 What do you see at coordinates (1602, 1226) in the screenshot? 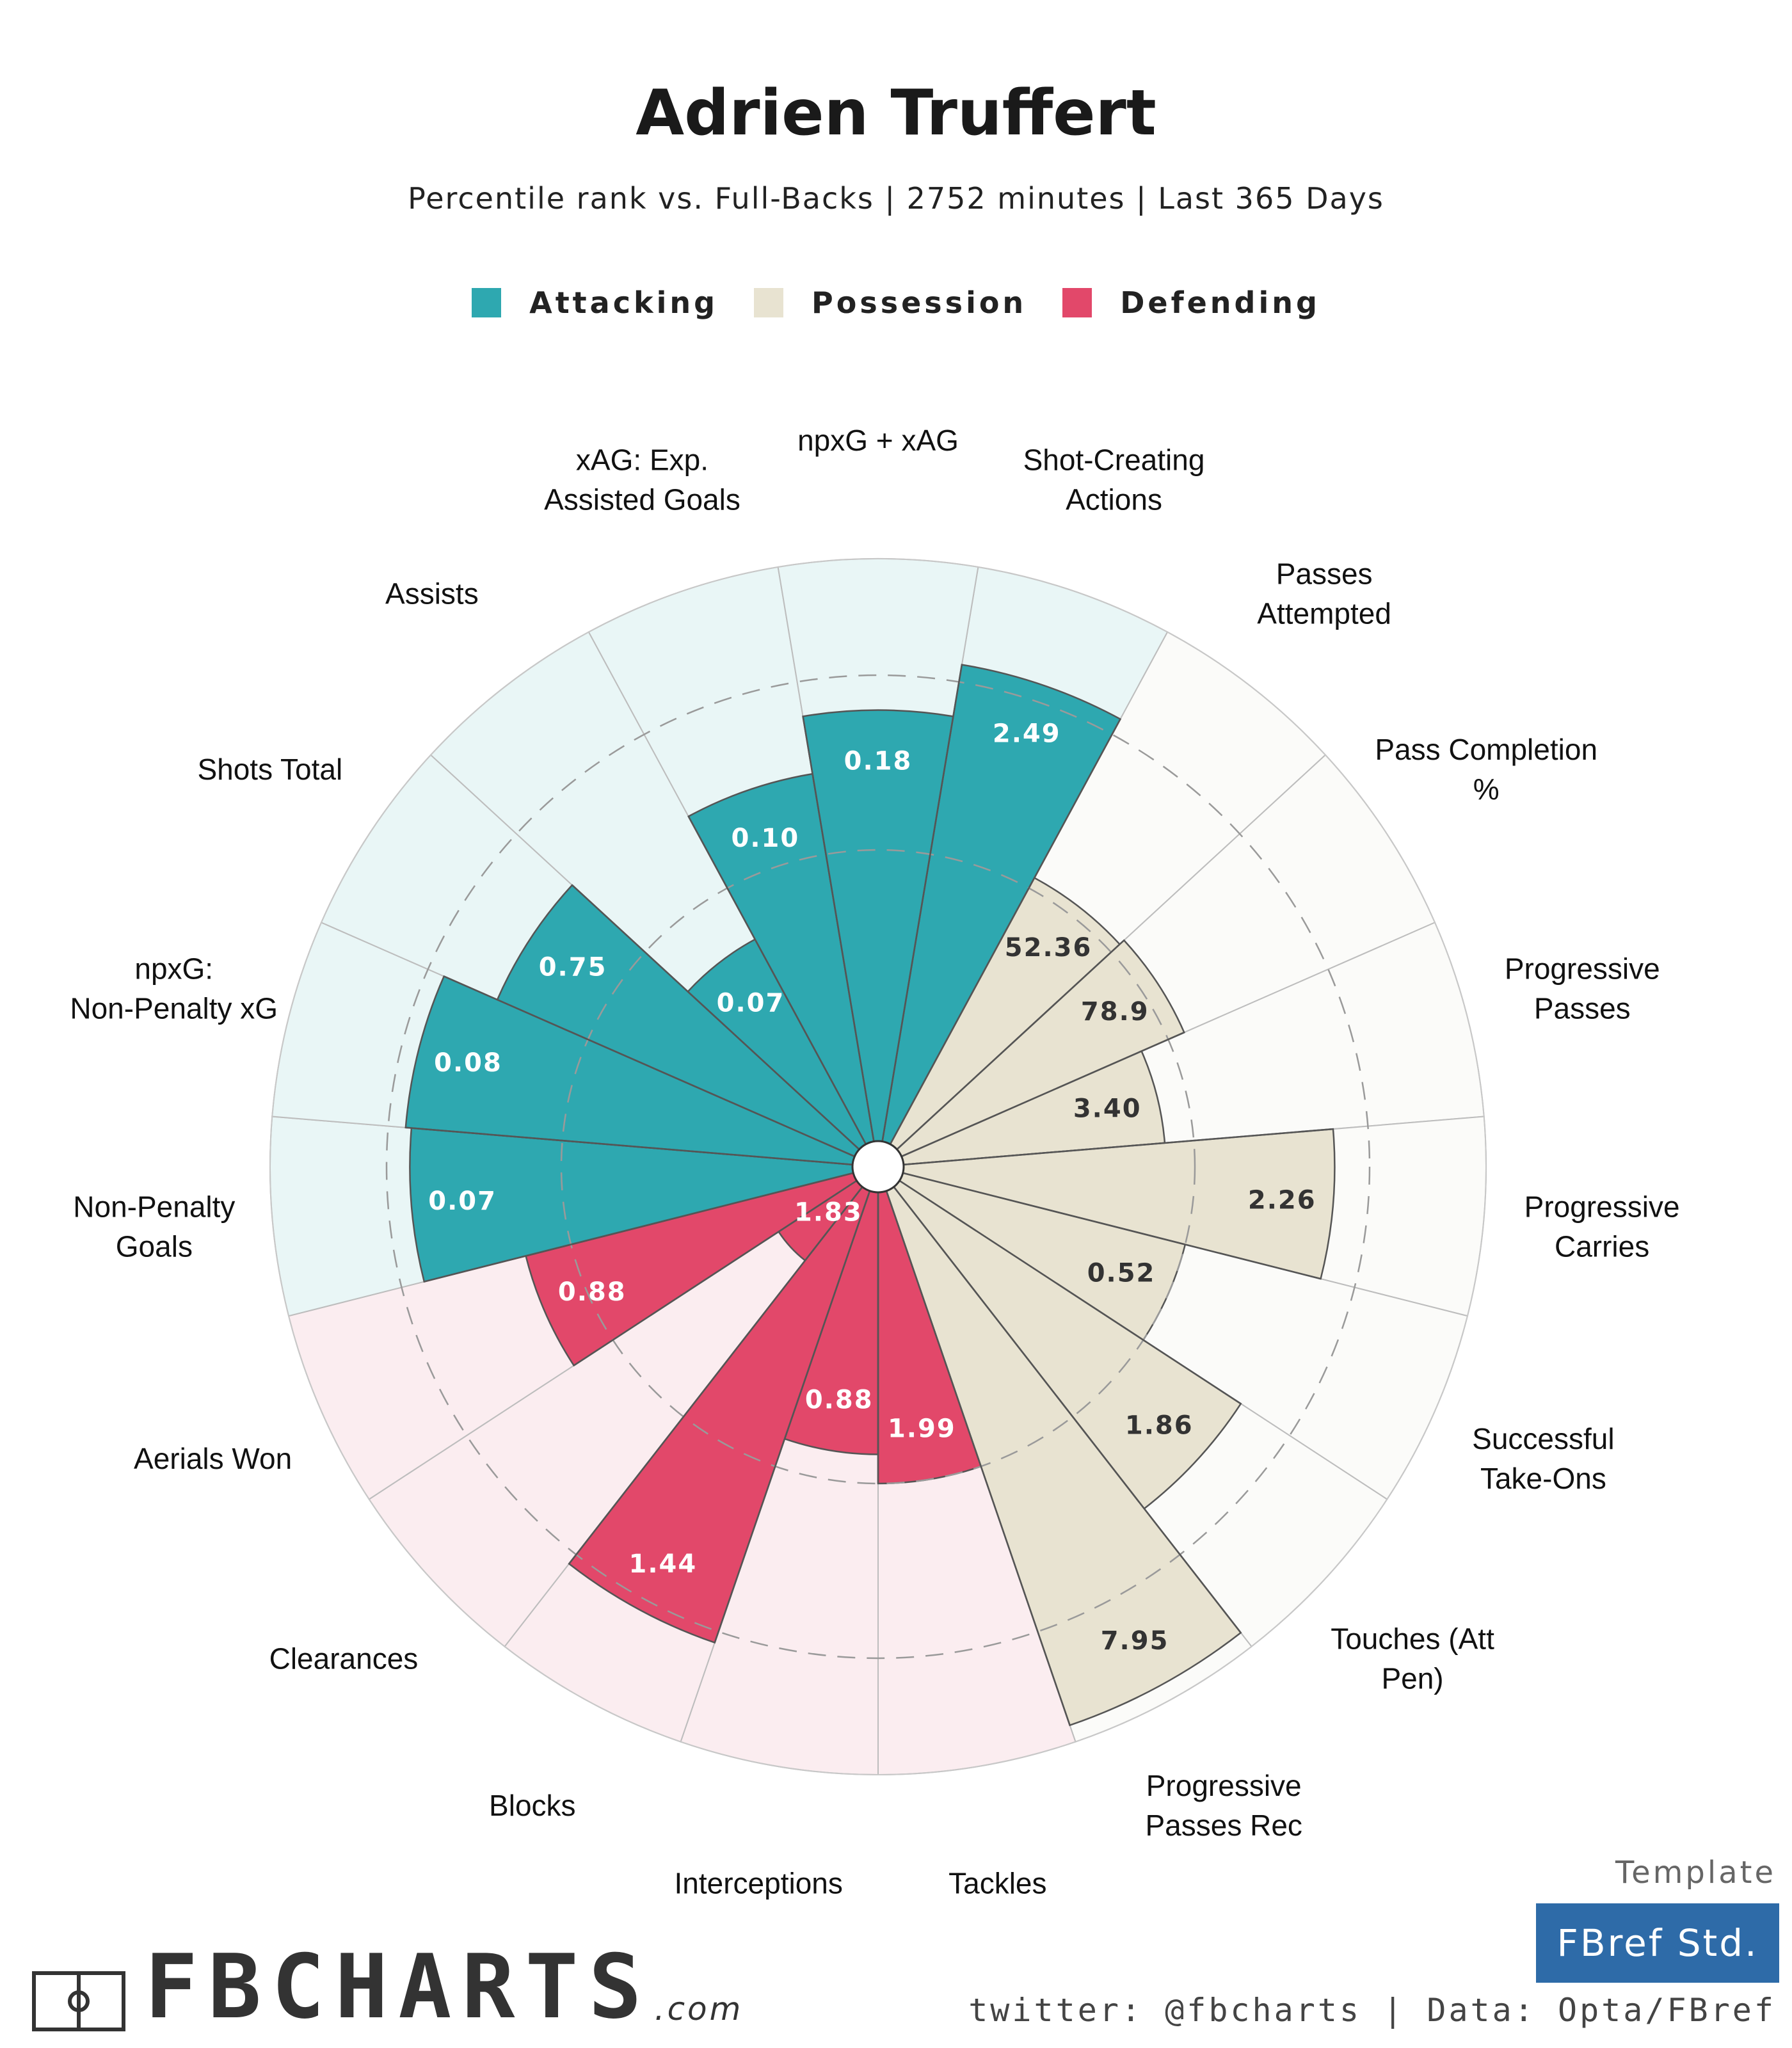
I see `category-label: Progressive Carries` at bounding box center [1602, 1226].